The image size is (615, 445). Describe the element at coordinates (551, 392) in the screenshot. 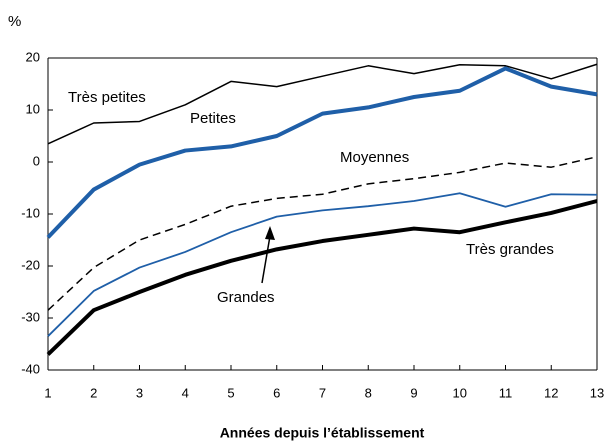

I see `x-tick-label: 12` at that location.